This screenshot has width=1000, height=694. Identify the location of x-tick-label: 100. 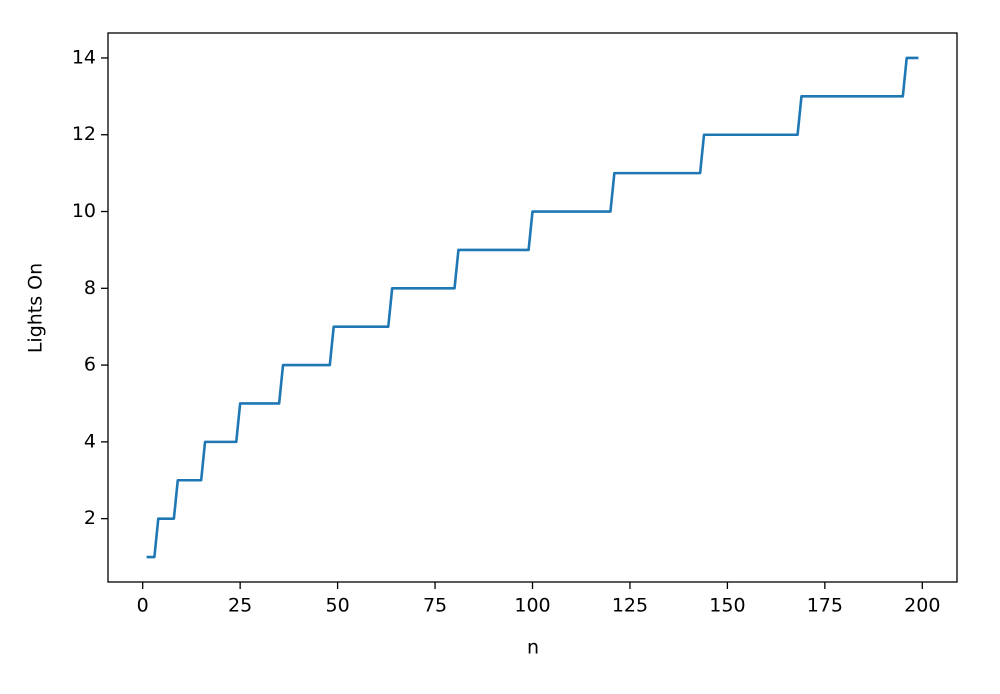
(532, 606).